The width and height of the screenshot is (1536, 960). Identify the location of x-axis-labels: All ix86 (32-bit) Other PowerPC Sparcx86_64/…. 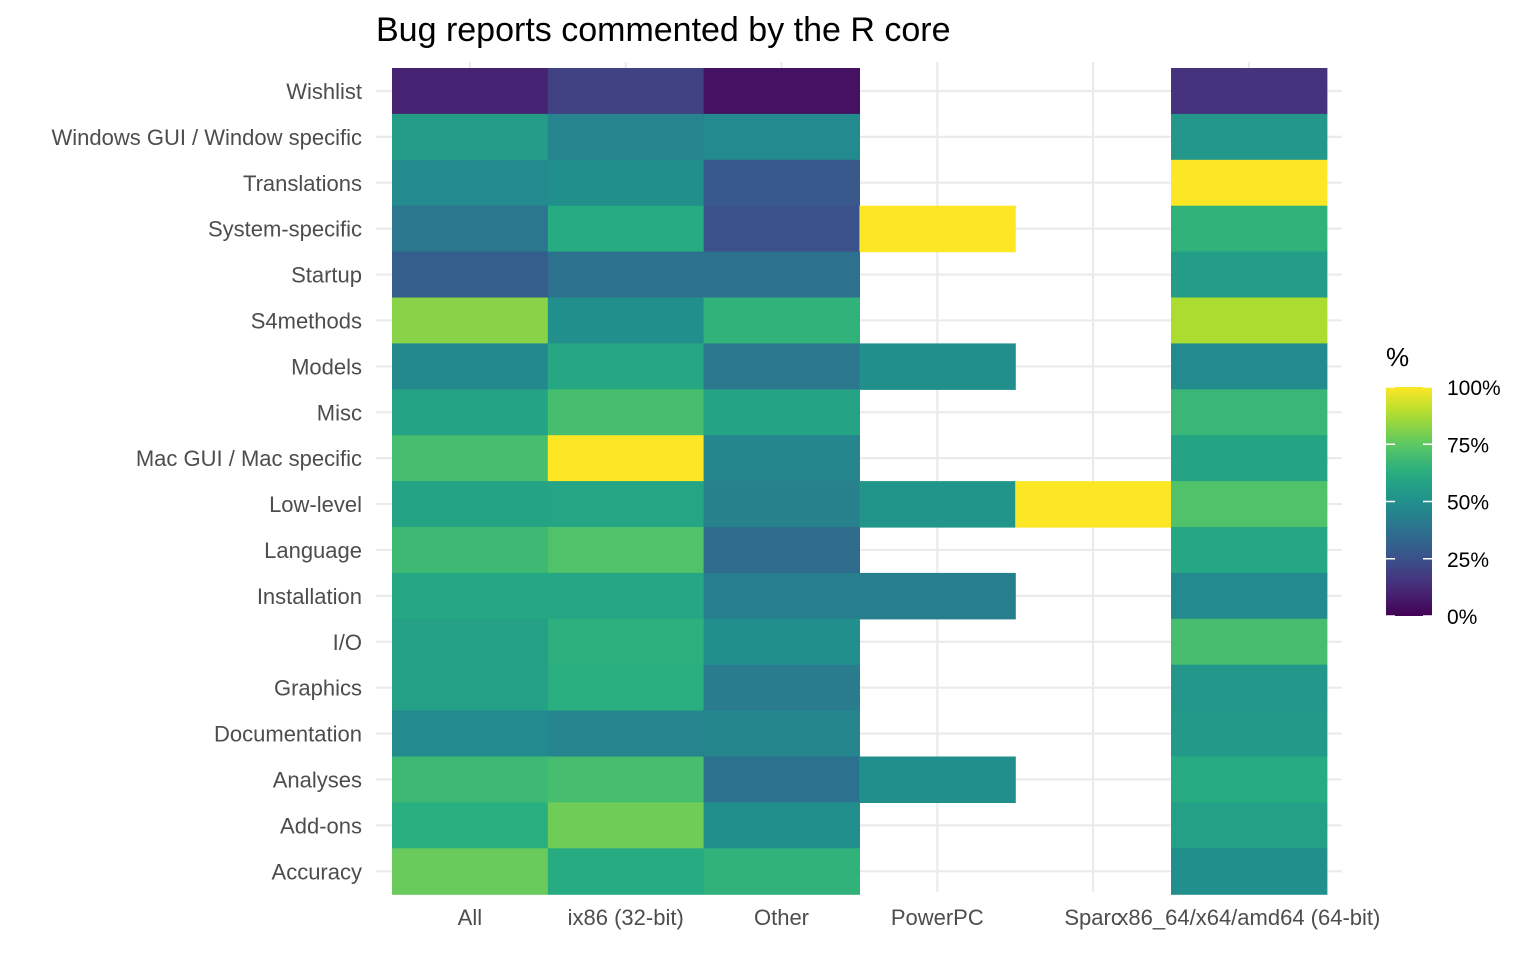
(919, 917).